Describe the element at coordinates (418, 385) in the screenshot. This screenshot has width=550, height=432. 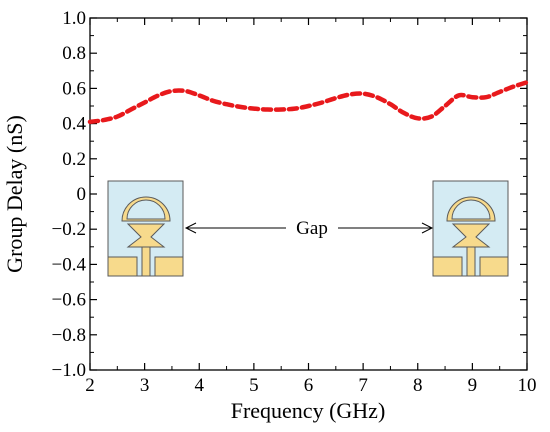
I see `x-tick-label: 8` at that location.